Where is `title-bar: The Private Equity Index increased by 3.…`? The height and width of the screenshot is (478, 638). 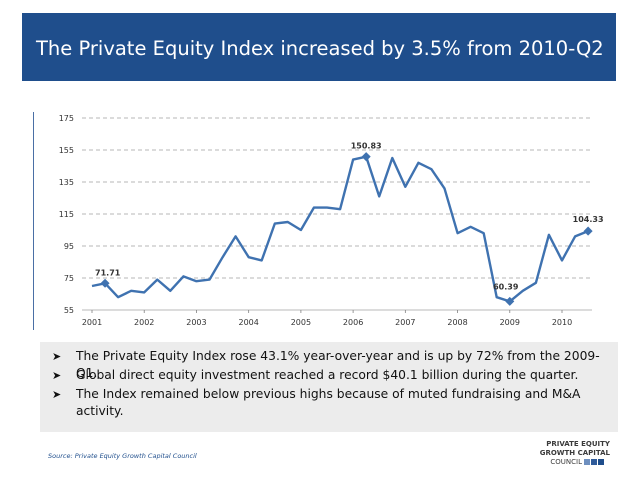
title-bar: The Private Equity Index increased by 3.… is located at coordinates (319, 47).